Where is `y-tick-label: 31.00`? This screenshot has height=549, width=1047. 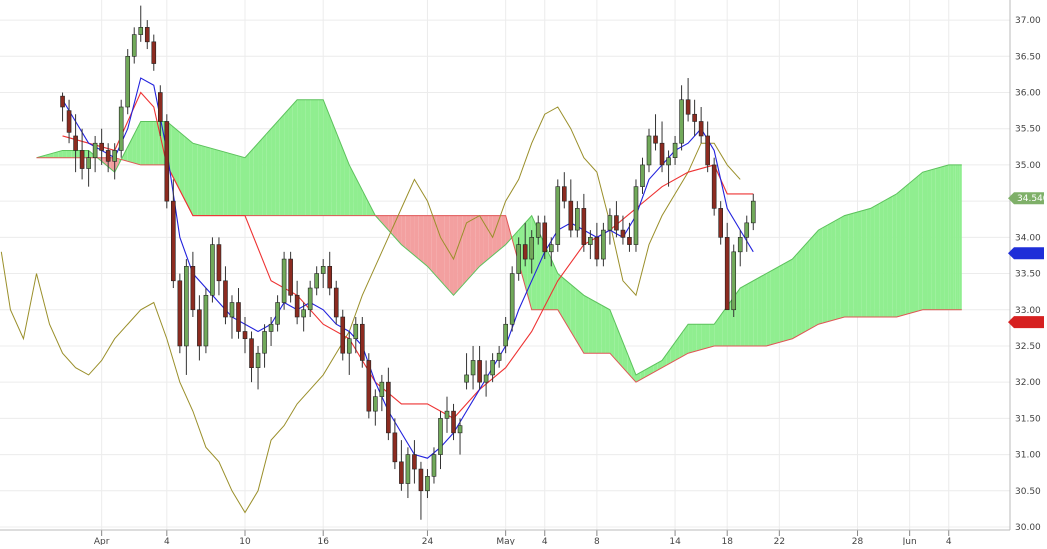
y-tick-label: 31.00 is located at coordinates (1028, 456).